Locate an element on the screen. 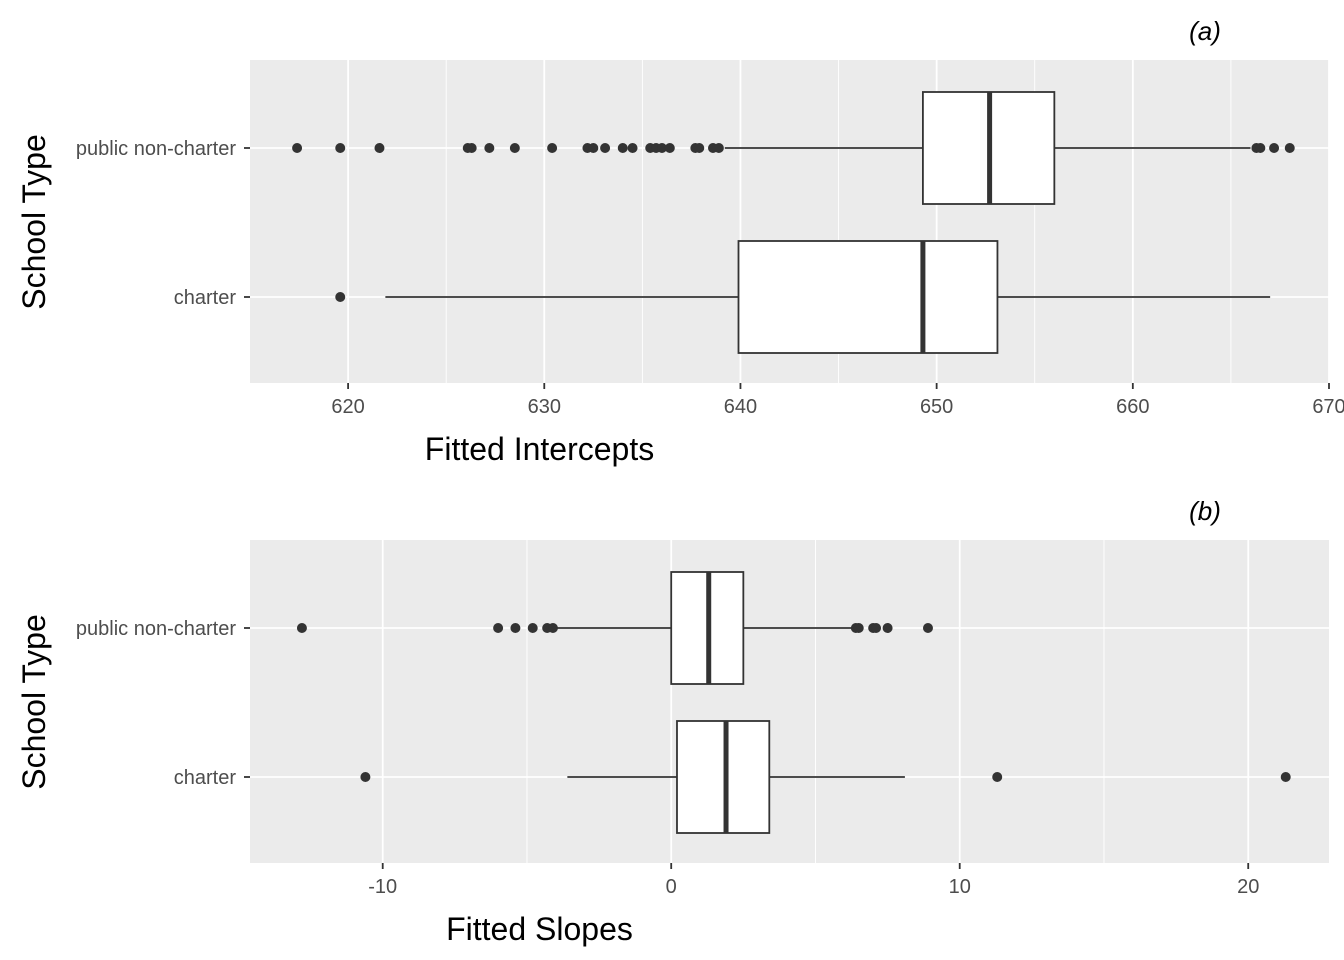  x-tick-label: 0 is located at coordinates (671, 887).